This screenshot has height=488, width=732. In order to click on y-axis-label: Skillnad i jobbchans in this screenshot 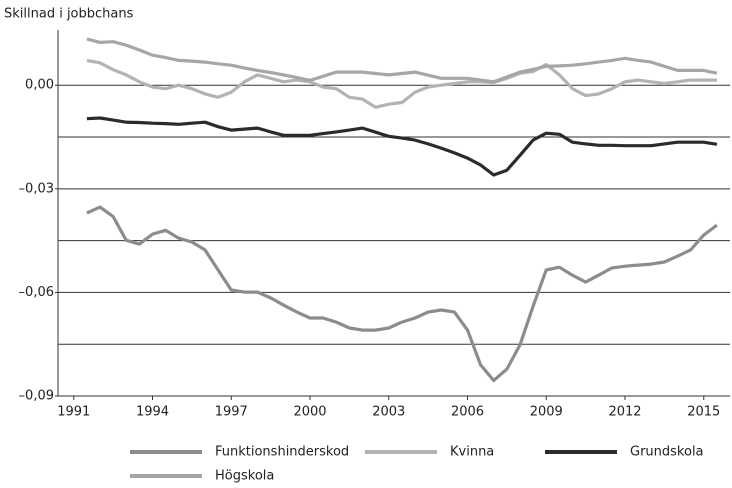, I will do `click(69, 14)`.